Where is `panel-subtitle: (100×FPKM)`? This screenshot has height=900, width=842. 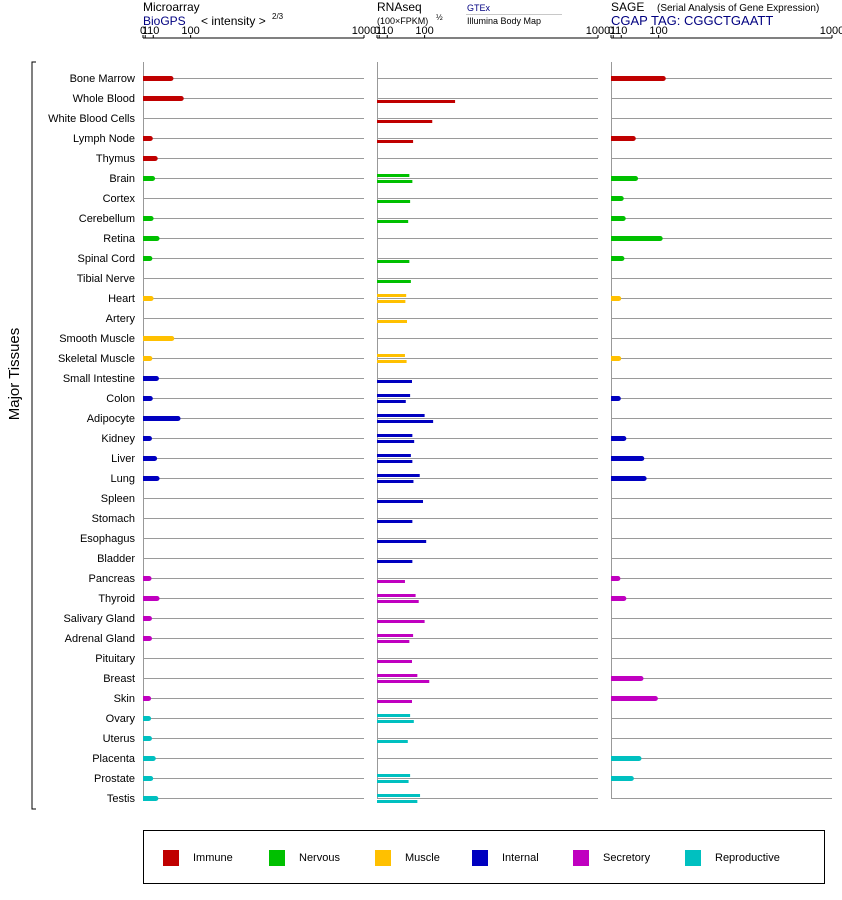 panel-subtitle: (100×FPKM) is located at coordinates (402, 21).